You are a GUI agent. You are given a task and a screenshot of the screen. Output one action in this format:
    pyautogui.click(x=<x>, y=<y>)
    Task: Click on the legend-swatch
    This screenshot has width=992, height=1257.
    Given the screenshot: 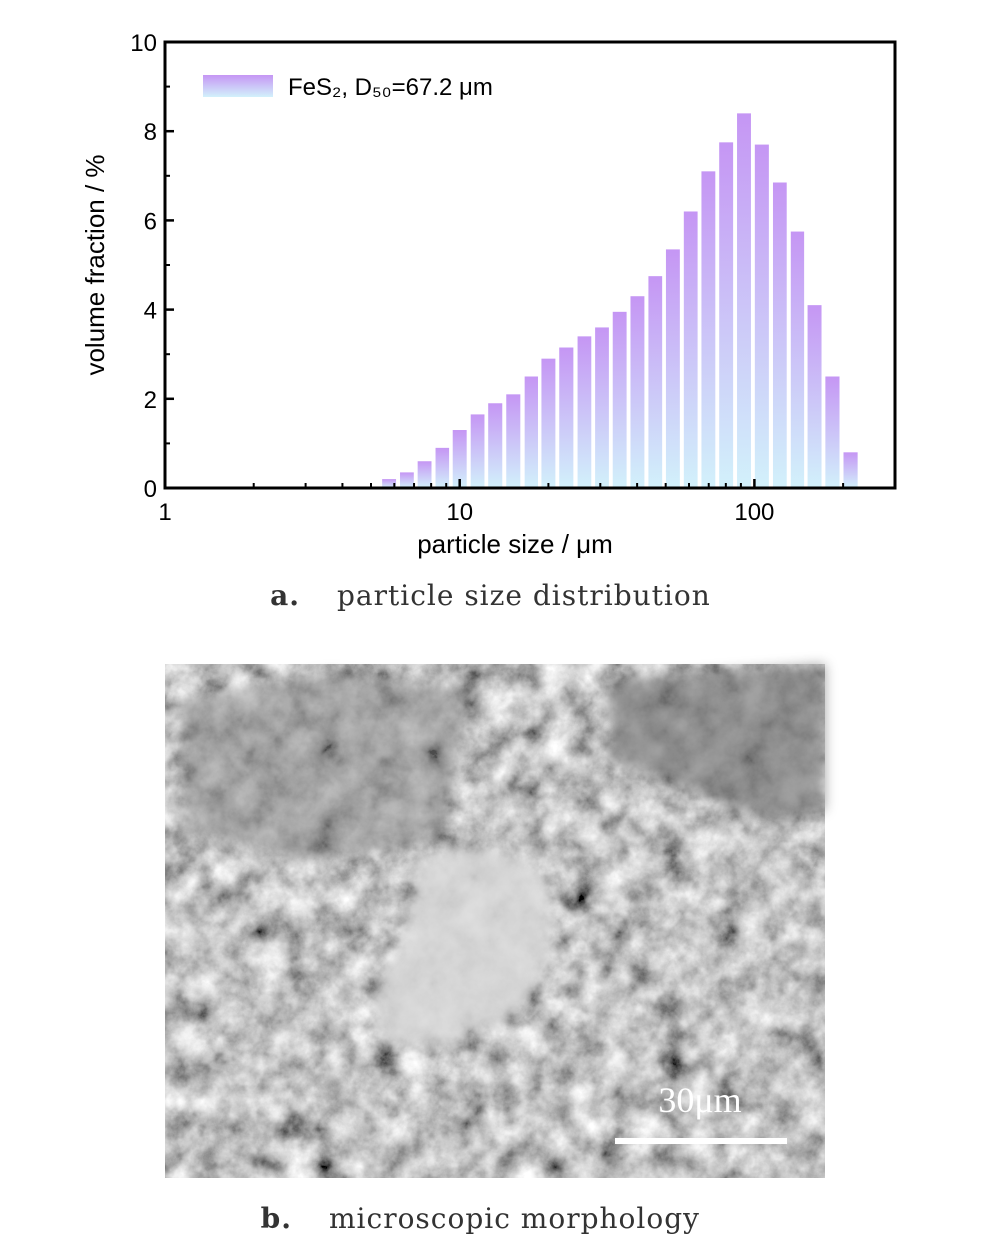 What is the action you would take?
    pyautogui.click(x=238, y=86)
    